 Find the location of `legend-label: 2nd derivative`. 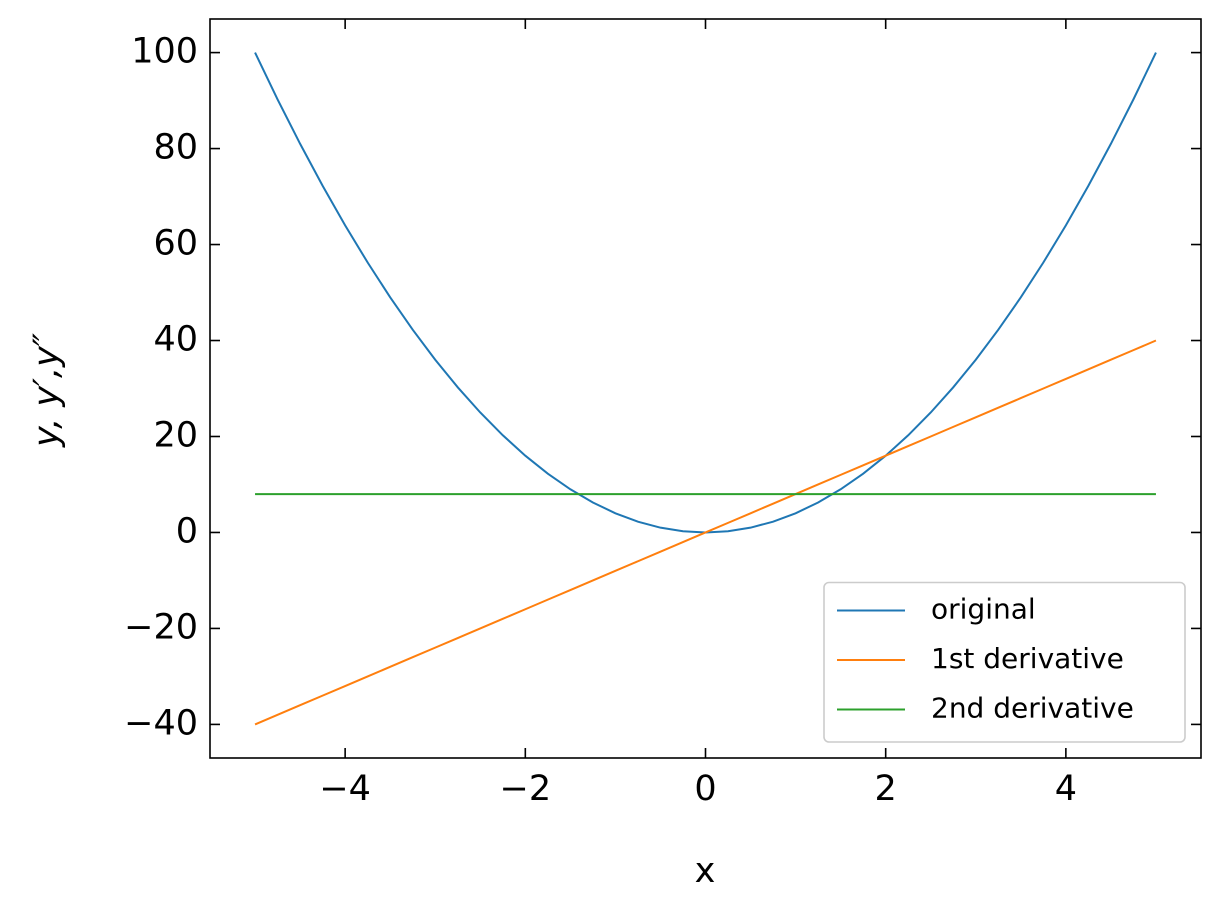

legend-label: 2nd derivative is located at coordinates (1032, 708).